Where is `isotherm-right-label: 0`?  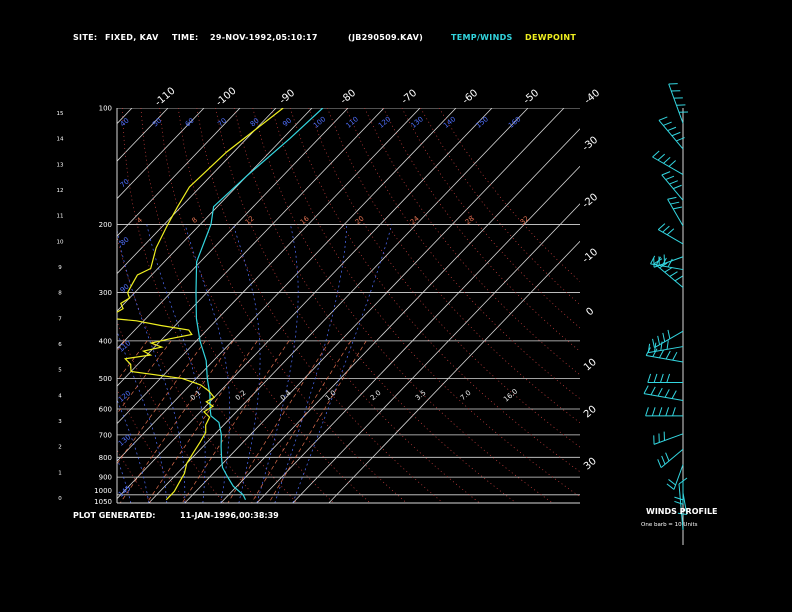 isotherm-right-label: 0 is located at coordinates (590, 312).